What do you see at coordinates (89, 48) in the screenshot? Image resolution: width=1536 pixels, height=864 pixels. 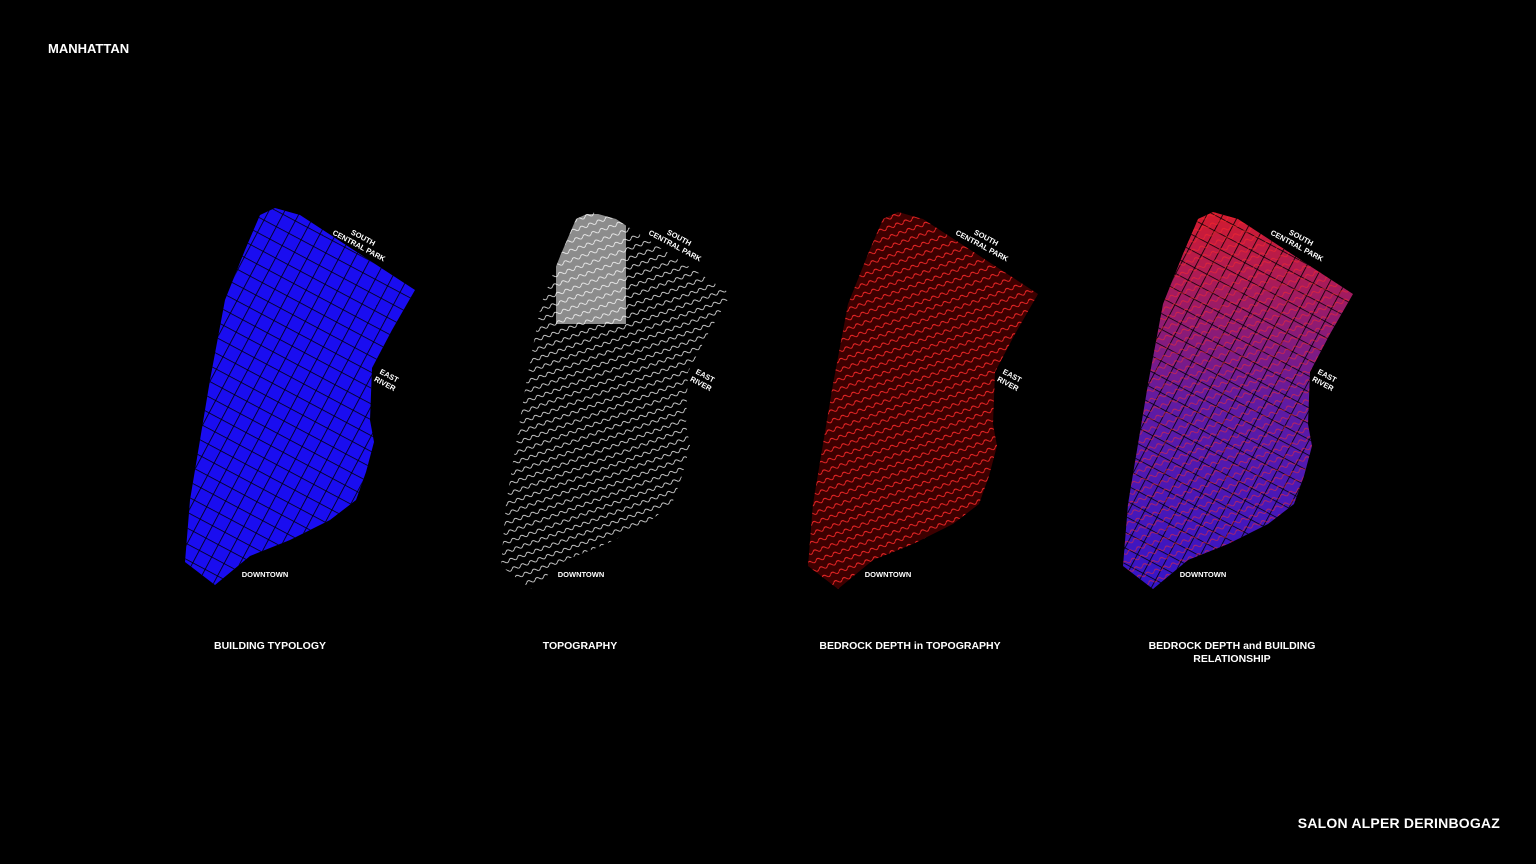 I see `page-title: MANHATTAN` at bounding box center [89, 48].